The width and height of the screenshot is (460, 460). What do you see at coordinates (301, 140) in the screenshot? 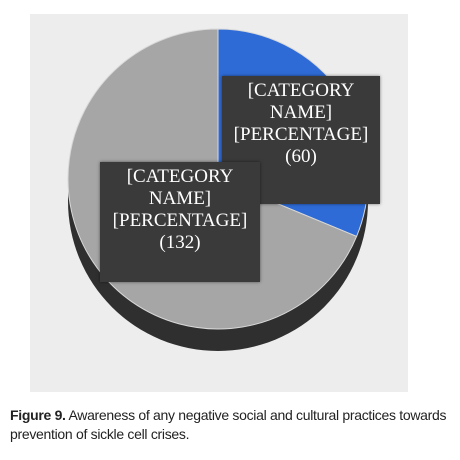
I see `data-label-slice-1: [CATEGORY NAME] [PERCENTAGE] (60)` at bounding box center [301, 140].